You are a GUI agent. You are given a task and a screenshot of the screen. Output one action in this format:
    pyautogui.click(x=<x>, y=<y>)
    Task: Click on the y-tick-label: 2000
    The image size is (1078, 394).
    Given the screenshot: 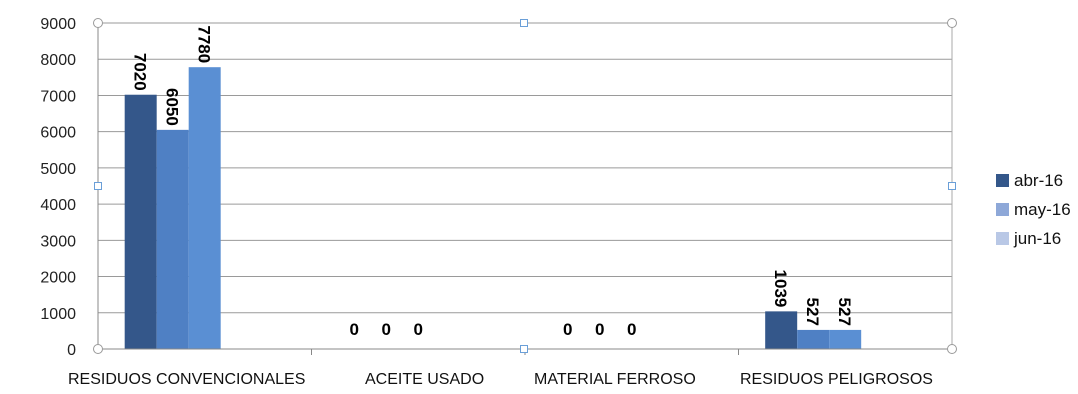 What is the action you would take?
    pyautogui.click(x=58, y=278)
    